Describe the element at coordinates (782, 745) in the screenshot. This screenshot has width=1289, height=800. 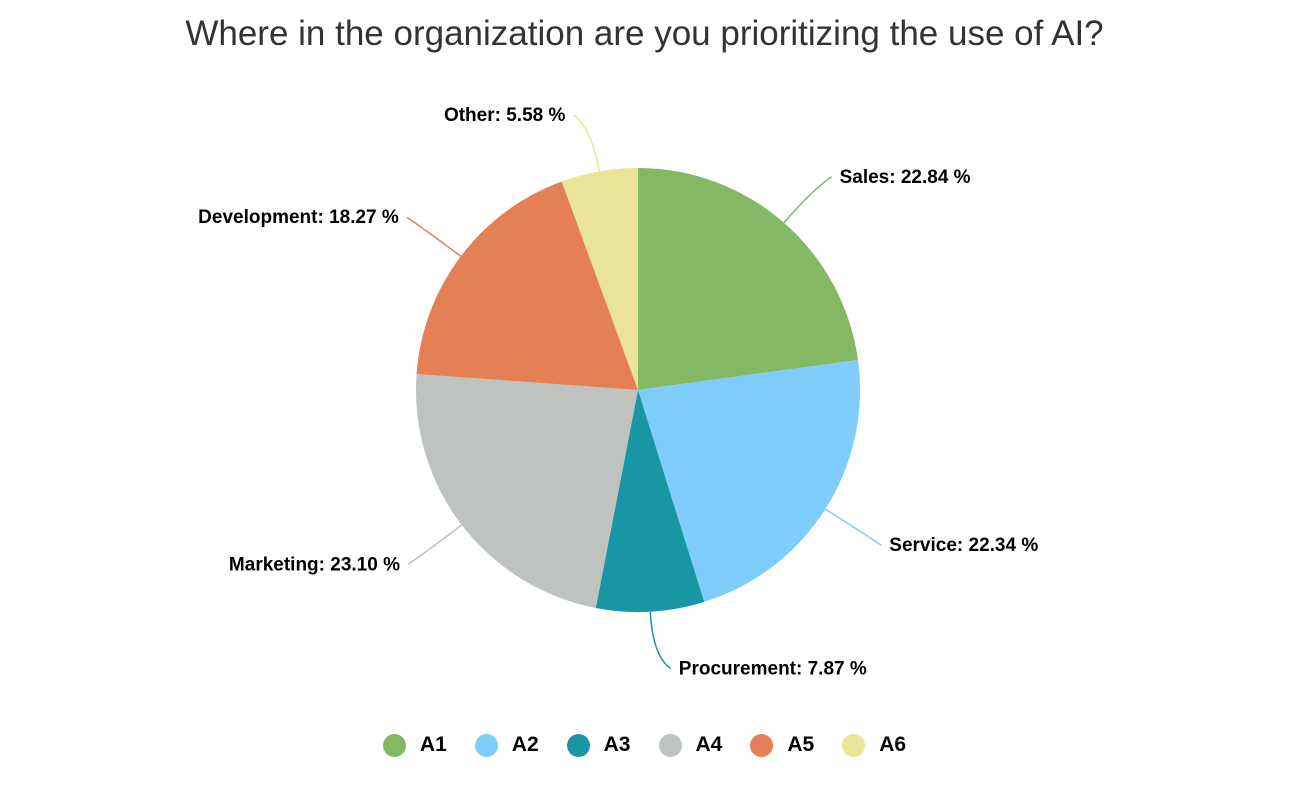
I see `legend-item-a5: A5` at that location.